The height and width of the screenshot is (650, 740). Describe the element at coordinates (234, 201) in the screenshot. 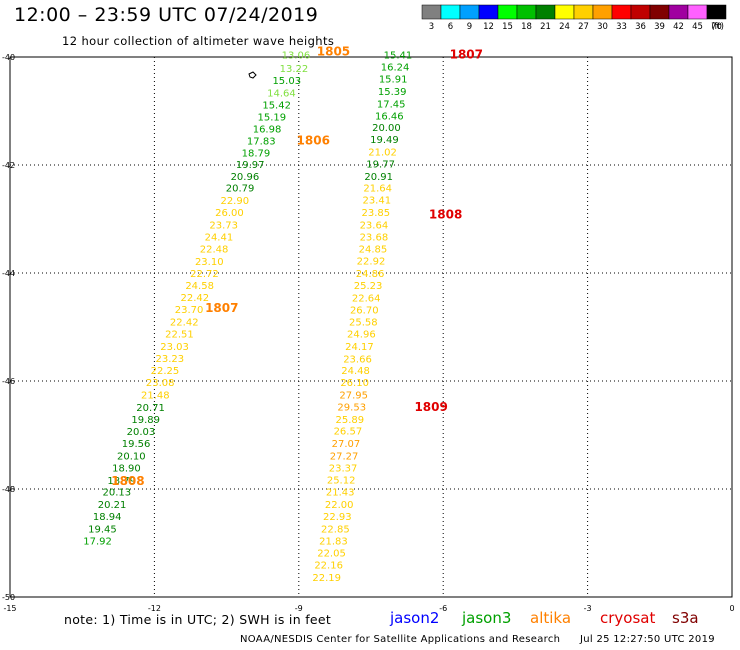

I see `wave-height-value: 22.90` at that location.